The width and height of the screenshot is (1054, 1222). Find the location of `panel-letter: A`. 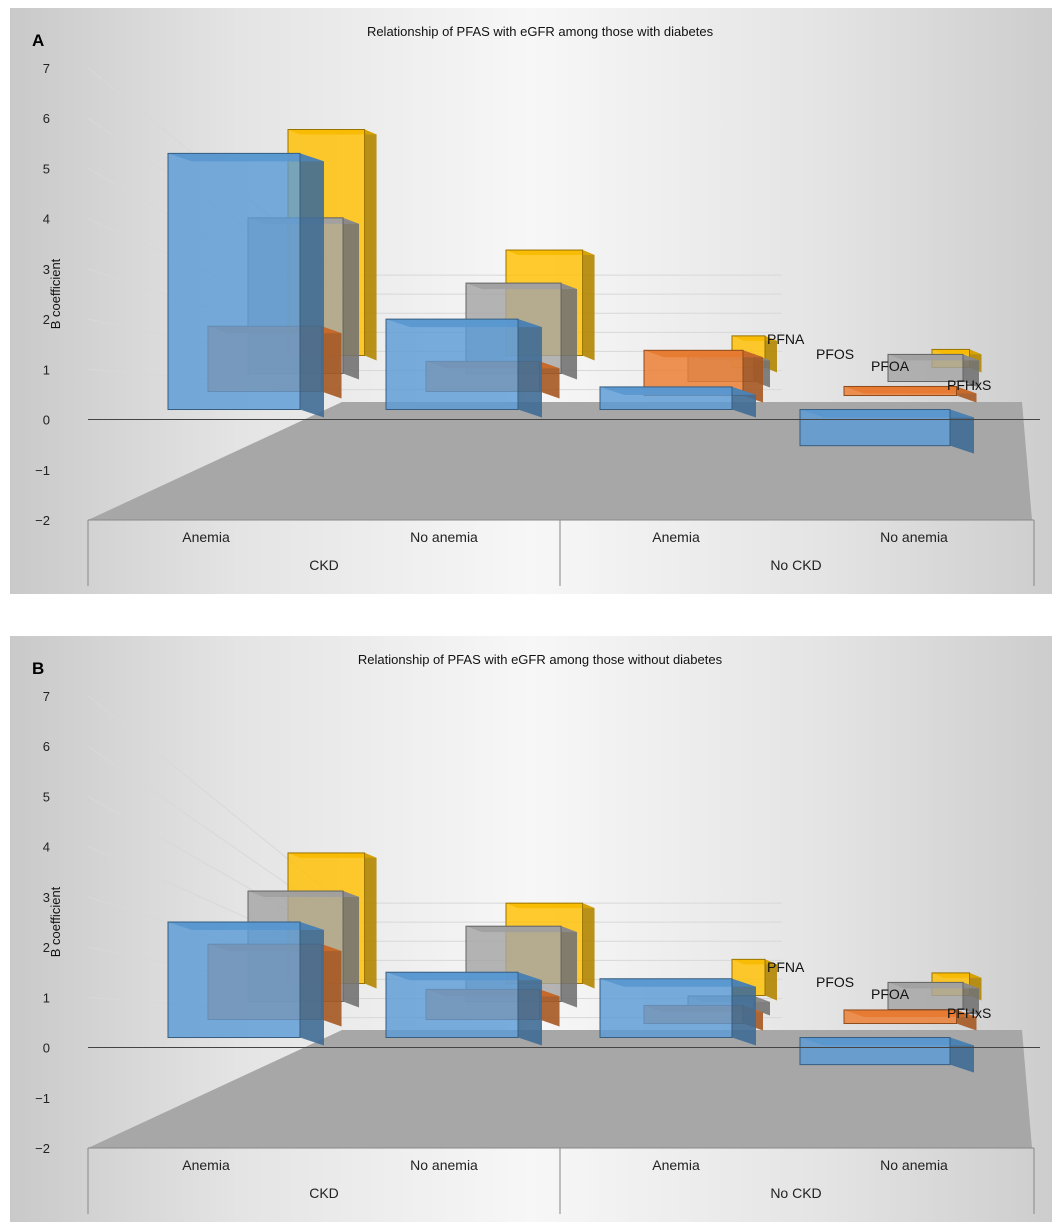

panel-letter: A is located at coordinates (38, 40).